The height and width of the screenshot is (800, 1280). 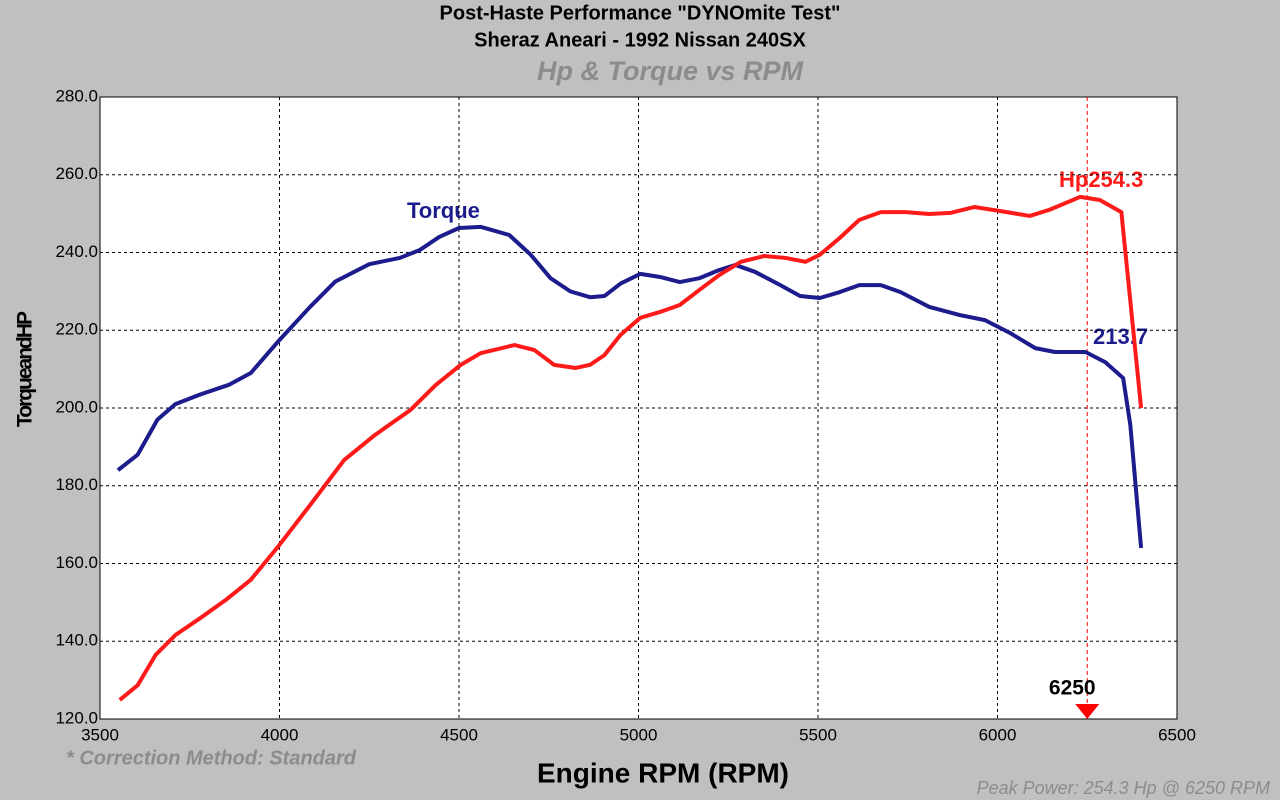 I want to click on torque-annotation: Torque, so click(x=443, y=210).